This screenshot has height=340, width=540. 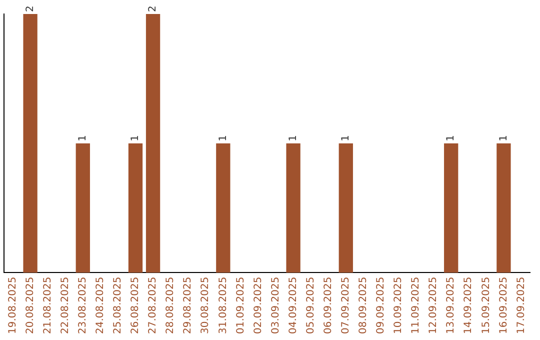 I want to click on x-tick-label: 31.08.2025, so click(x=223, y=305).